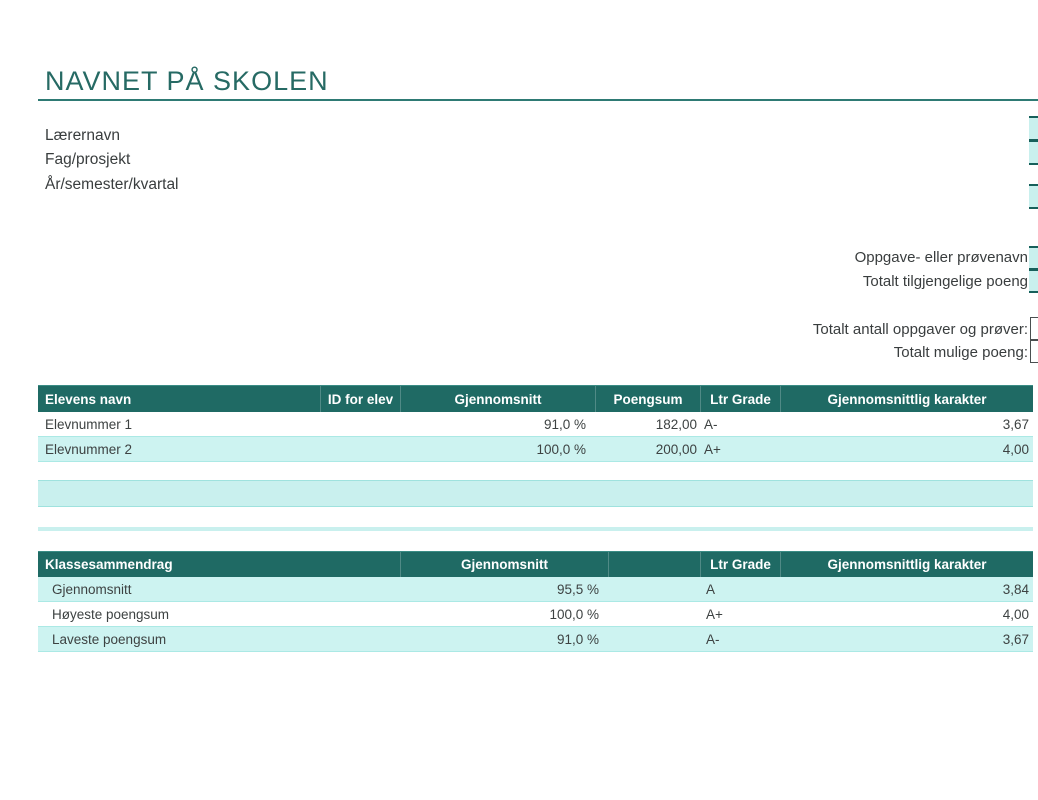 The width and height of the screenshot is (1038, 800). Describe the element at coordinates (647, 399) in the screenshot. I see `header-points-sum: Poengsum` at that location.